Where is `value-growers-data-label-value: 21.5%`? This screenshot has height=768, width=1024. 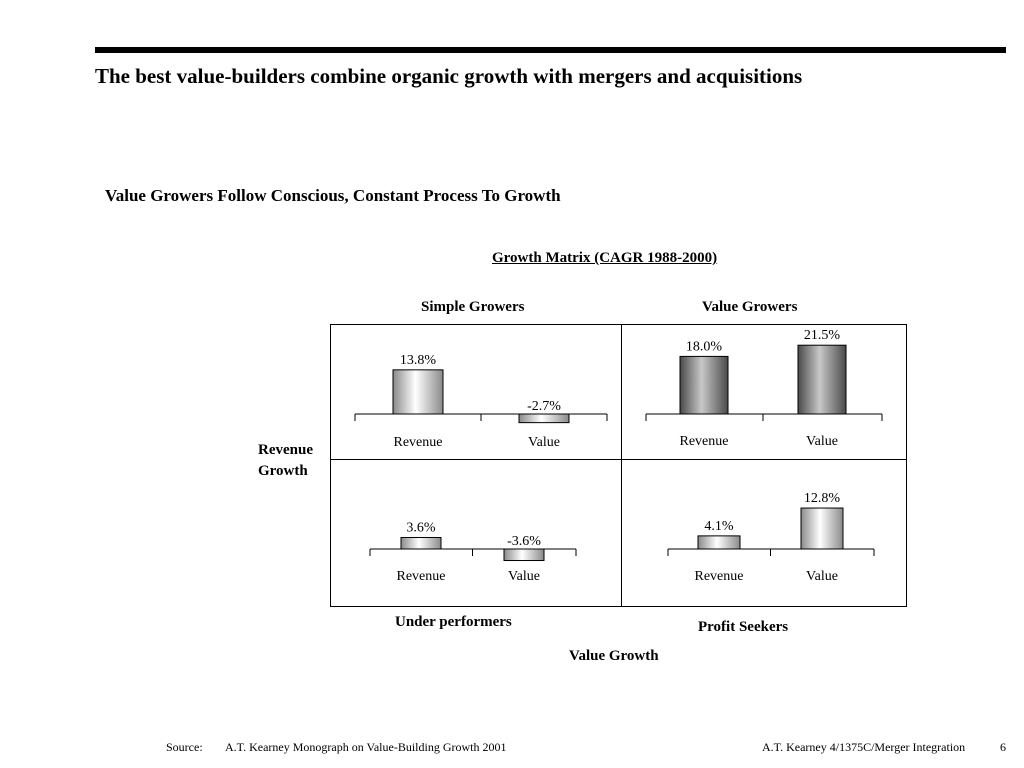
value-growers-data-label-value: 21.5% is located at coordinates (822, 335).